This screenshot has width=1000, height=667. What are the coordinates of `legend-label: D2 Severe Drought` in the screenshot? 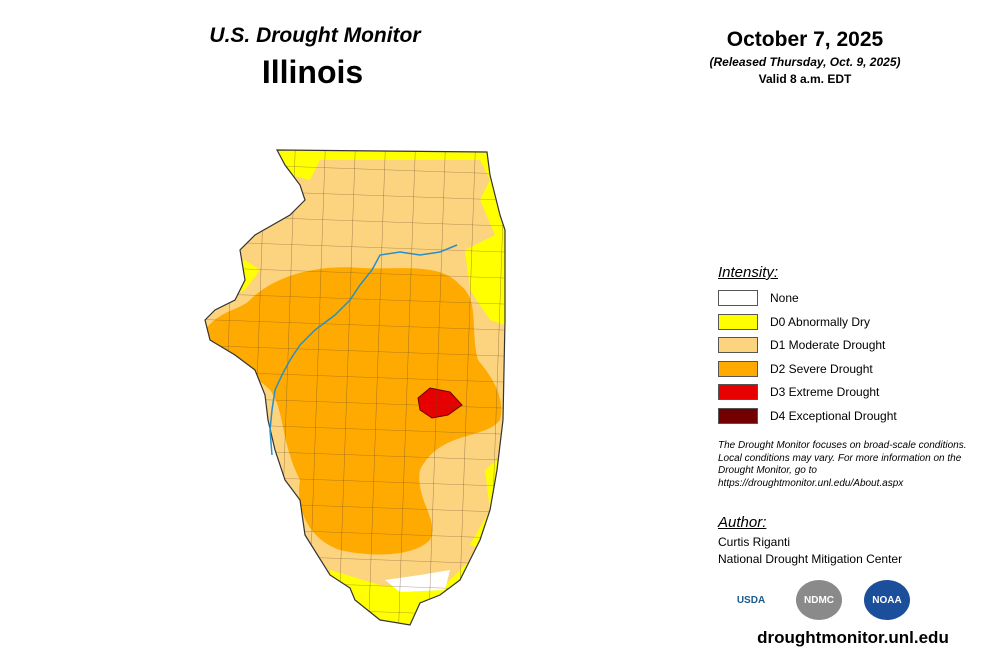 It's located at (821, 368).